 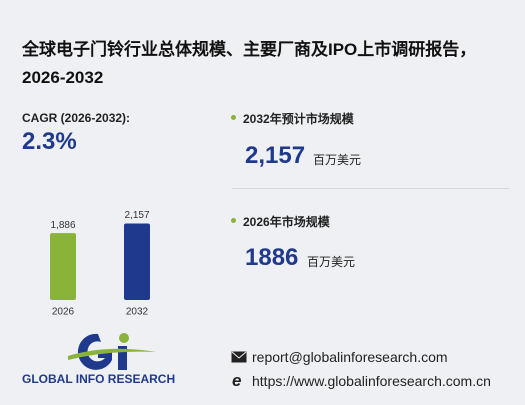 I want to click on logo-swoosh, so click(x=112, y=354).